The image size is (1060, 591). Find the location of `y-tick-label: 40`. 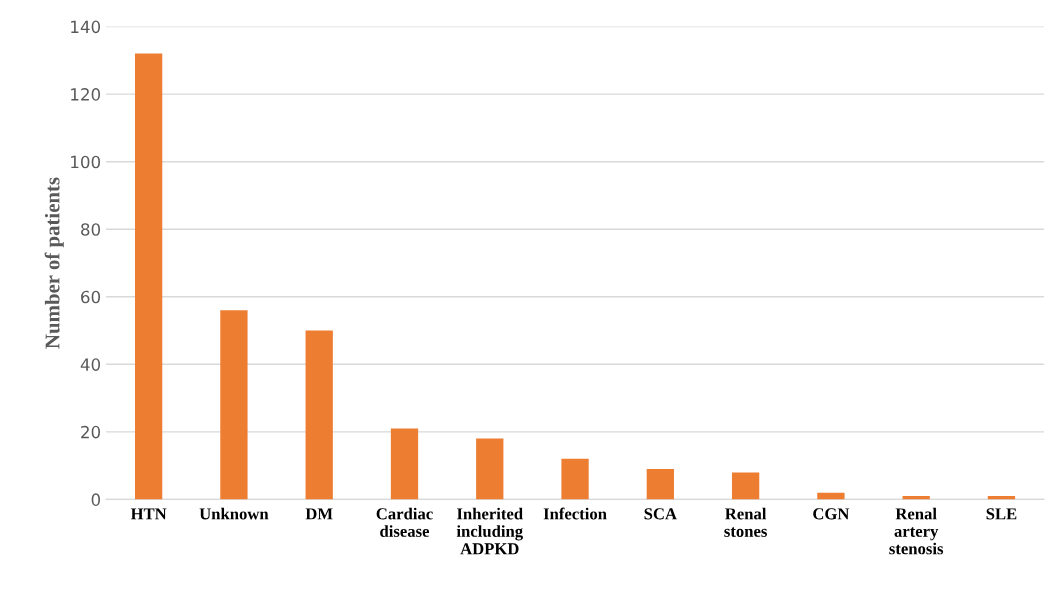

y-tick-label: 40 is located at coordinates (90, 364).